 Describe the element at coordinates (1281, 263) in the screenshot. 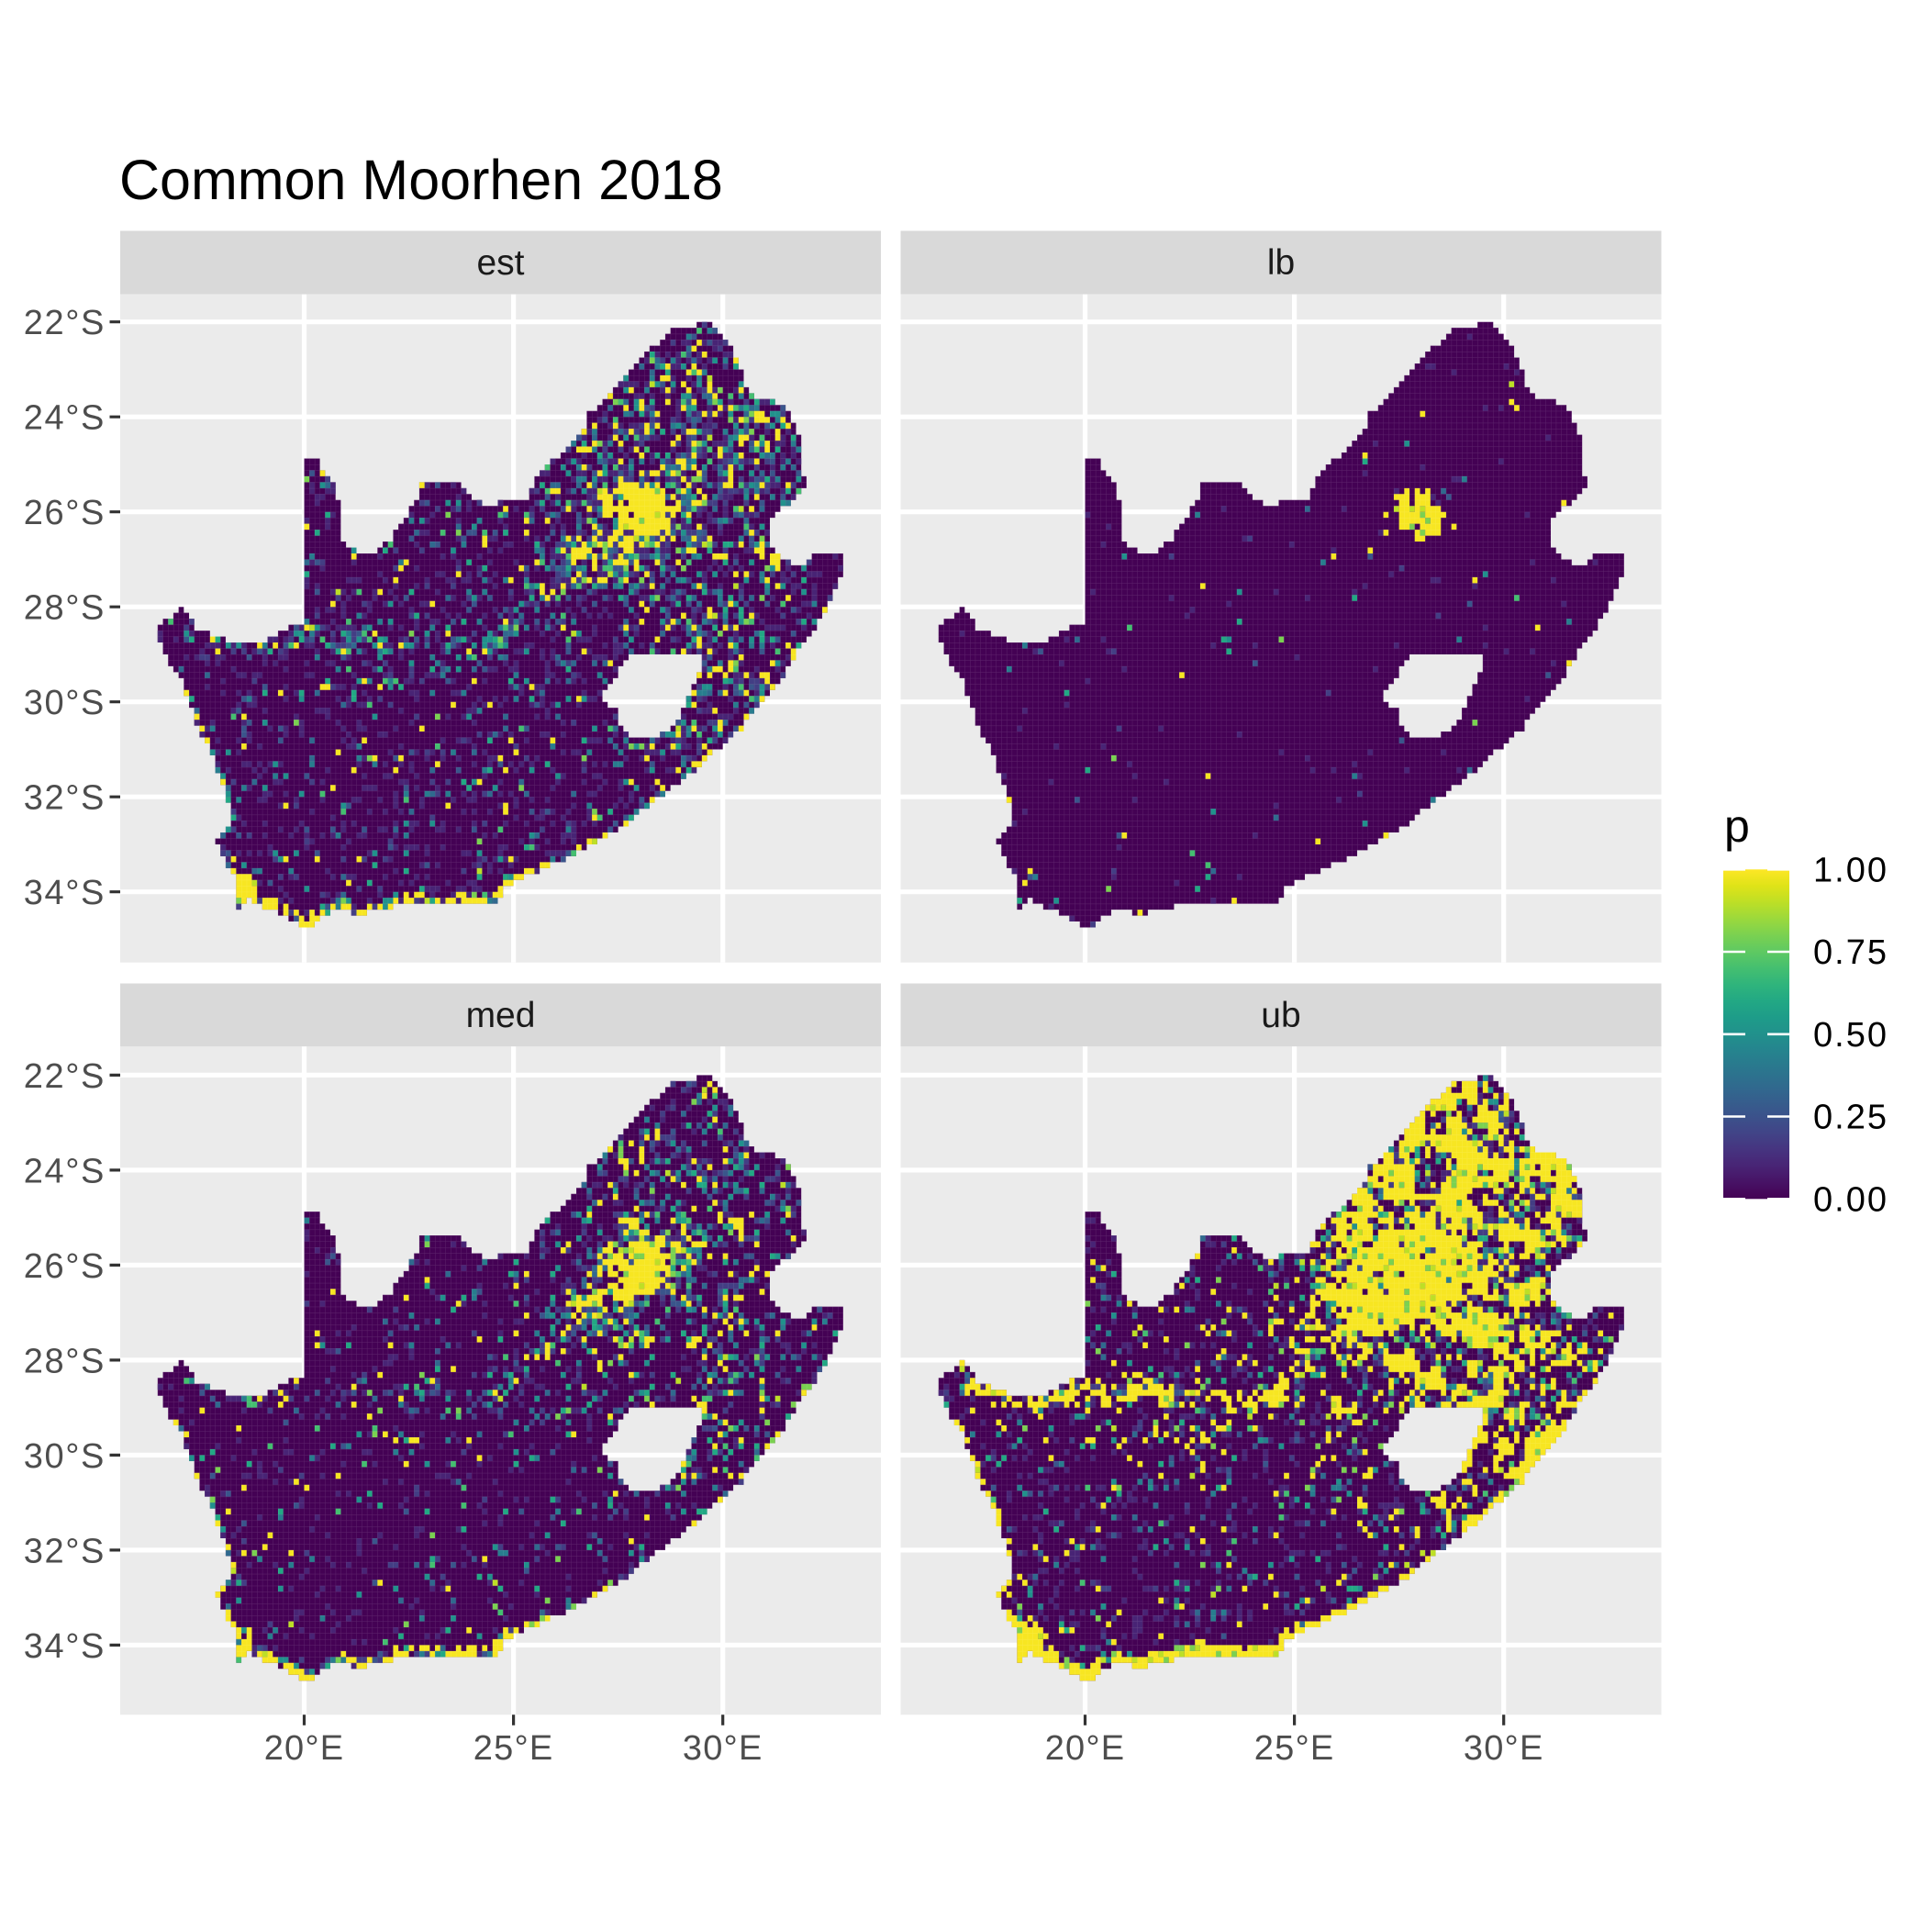

I see `svg-text: lb` at that location.